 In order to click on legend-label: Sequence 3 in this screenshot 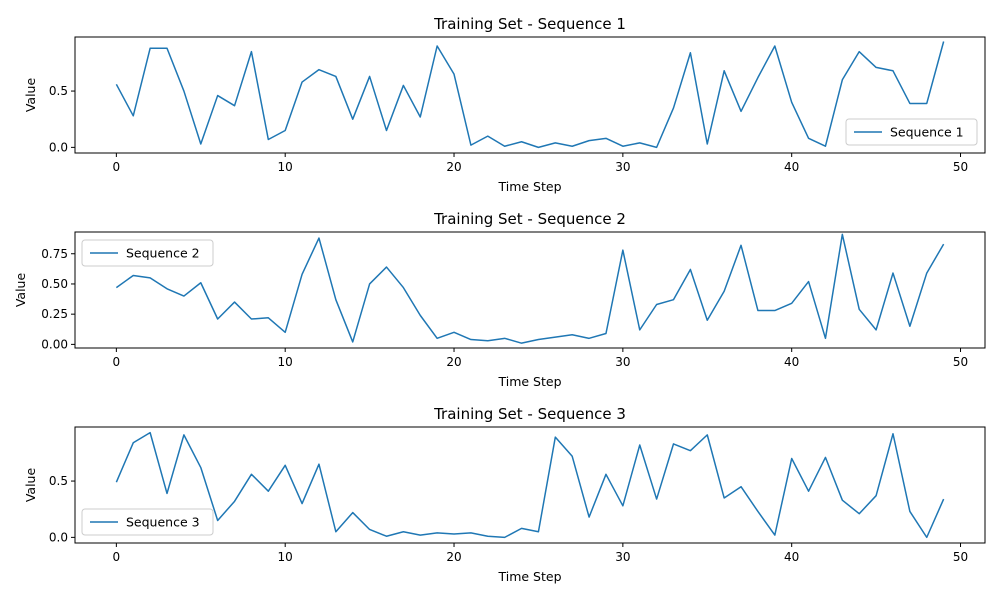, I will do `click(163, 522)`.